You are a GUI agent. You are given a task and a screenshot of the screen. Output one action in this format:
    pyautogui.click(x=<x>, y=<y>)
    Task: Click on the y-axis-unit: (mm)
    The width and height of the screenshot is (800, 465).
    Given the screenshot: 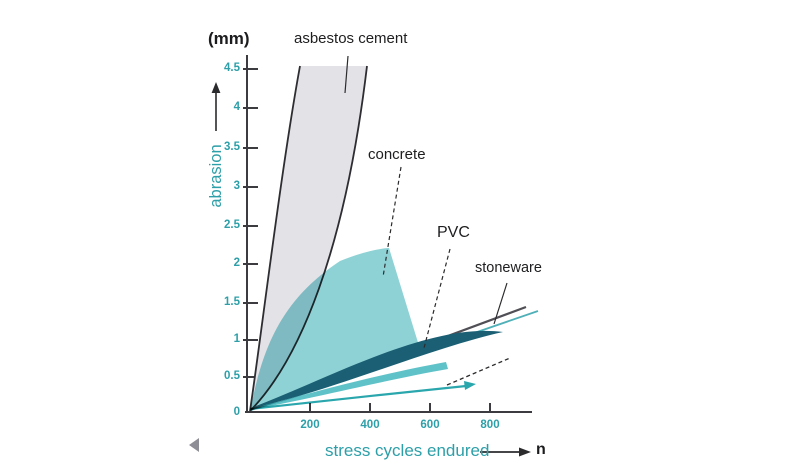 What is the action you would take?
    pyautogui.click(x=229, y=38)
    